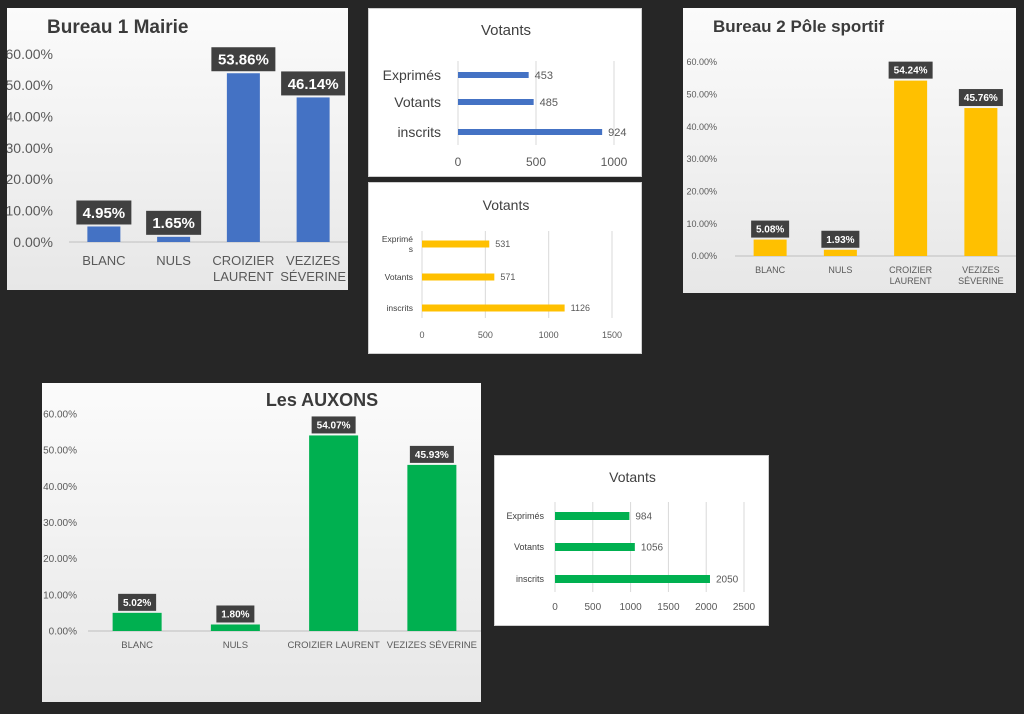  I want to click on category-label: inscrits, so click(419, 132).